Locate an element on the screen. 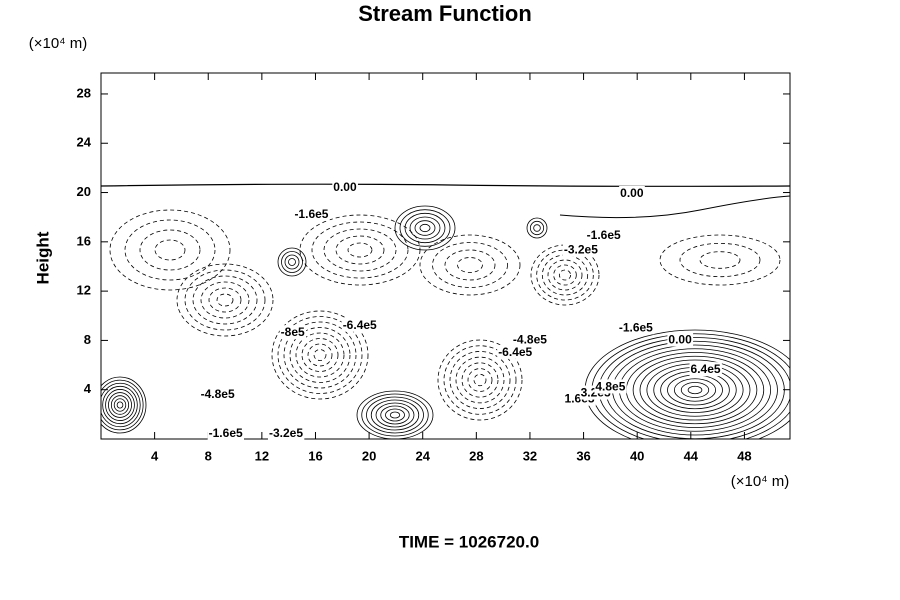 This screenshot has width=900, height=600. y-tick-label: 4 is located at coordinates (88, 388).